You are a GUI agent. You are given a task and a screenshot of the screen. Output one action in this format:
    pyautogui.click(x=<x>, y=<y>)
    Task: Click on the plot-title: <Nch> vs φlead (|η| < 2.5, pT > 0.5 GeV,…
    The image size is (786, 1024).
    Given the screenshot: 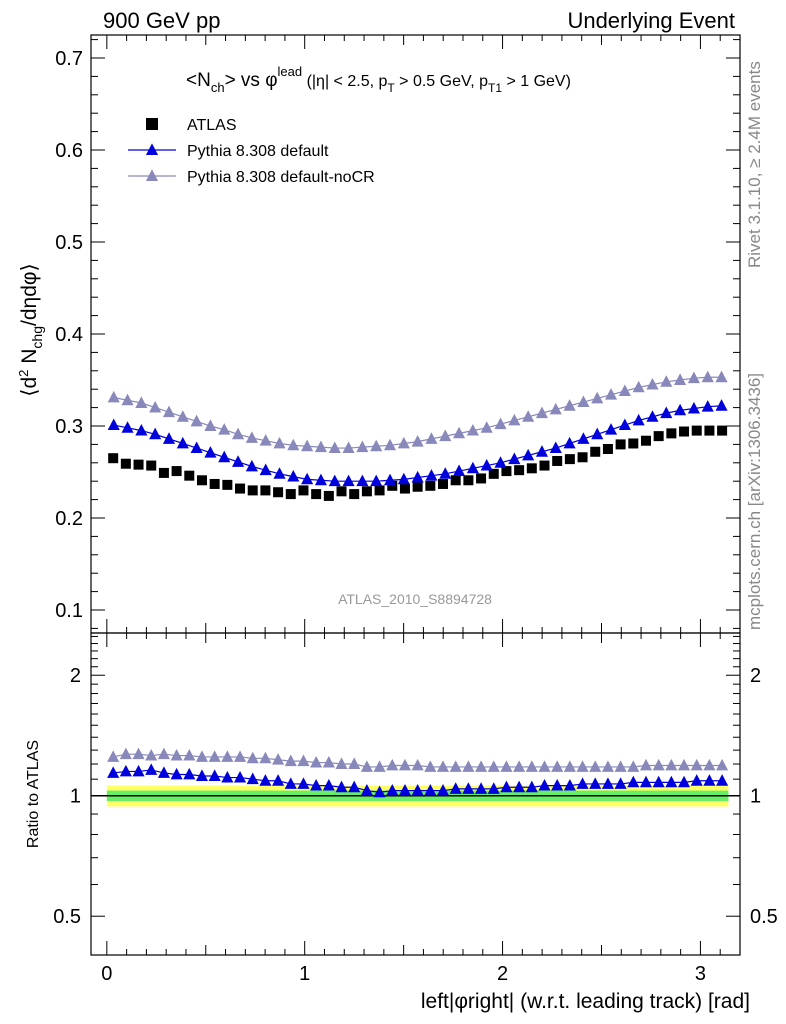 What is the action you would take?
    pyautogui.click(x=378, y=79)
    